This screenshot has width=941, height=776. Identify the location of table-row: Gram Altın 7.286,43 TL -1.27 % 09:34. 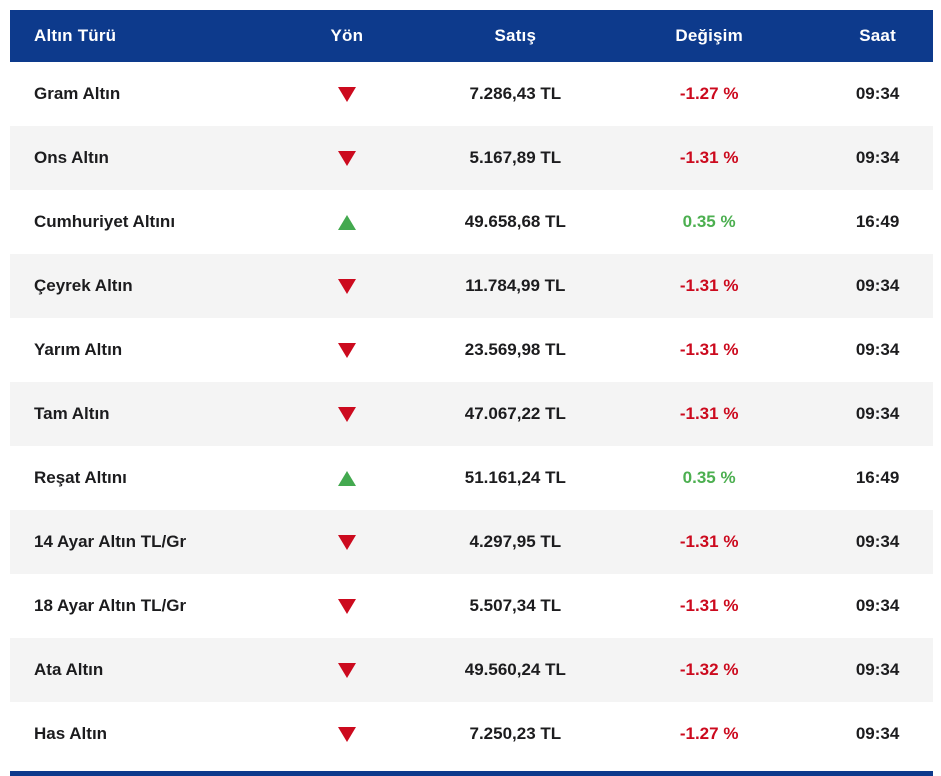
(471, 94).